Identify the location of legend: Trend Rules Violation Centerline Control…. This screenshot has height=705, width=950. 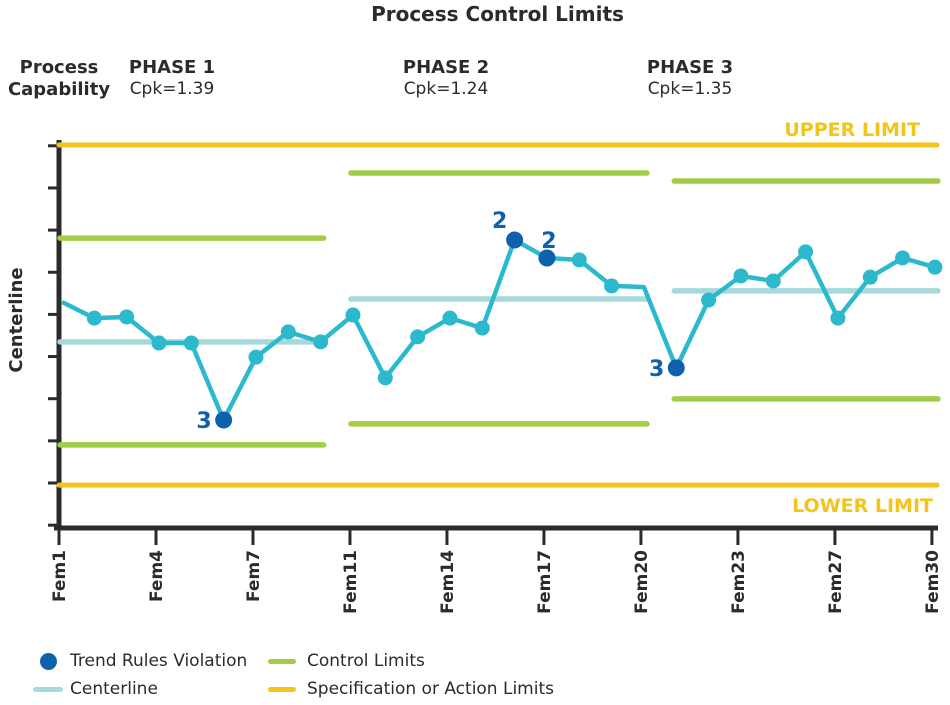
(475, 674).